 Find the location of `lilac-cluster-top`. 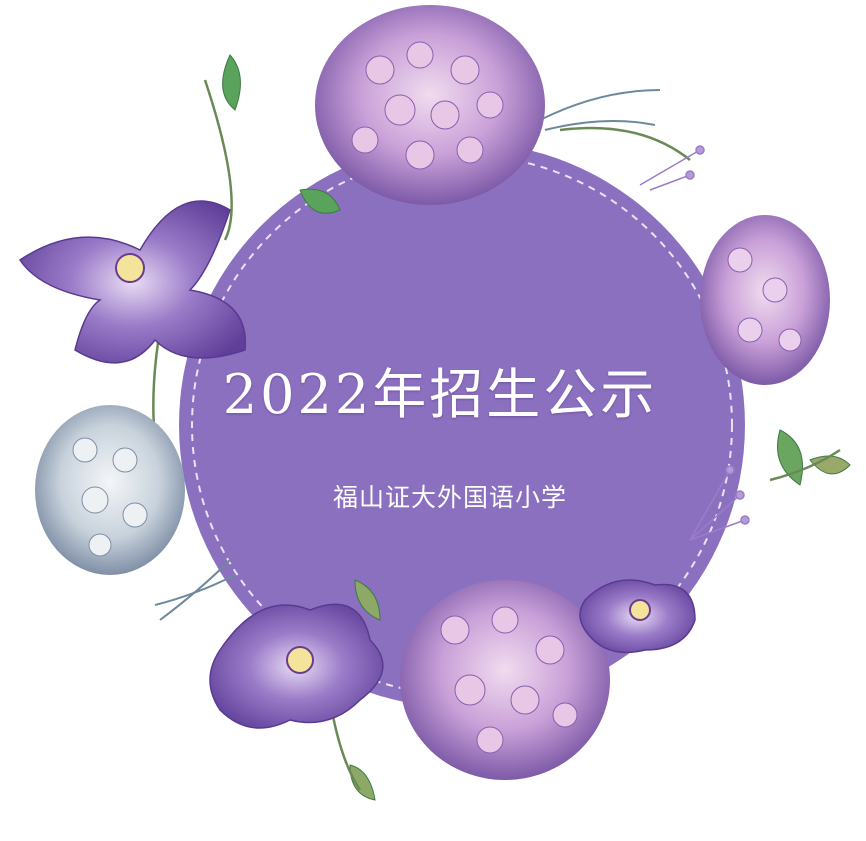

lilac-cluster-top is located at coordinates (430, 105).